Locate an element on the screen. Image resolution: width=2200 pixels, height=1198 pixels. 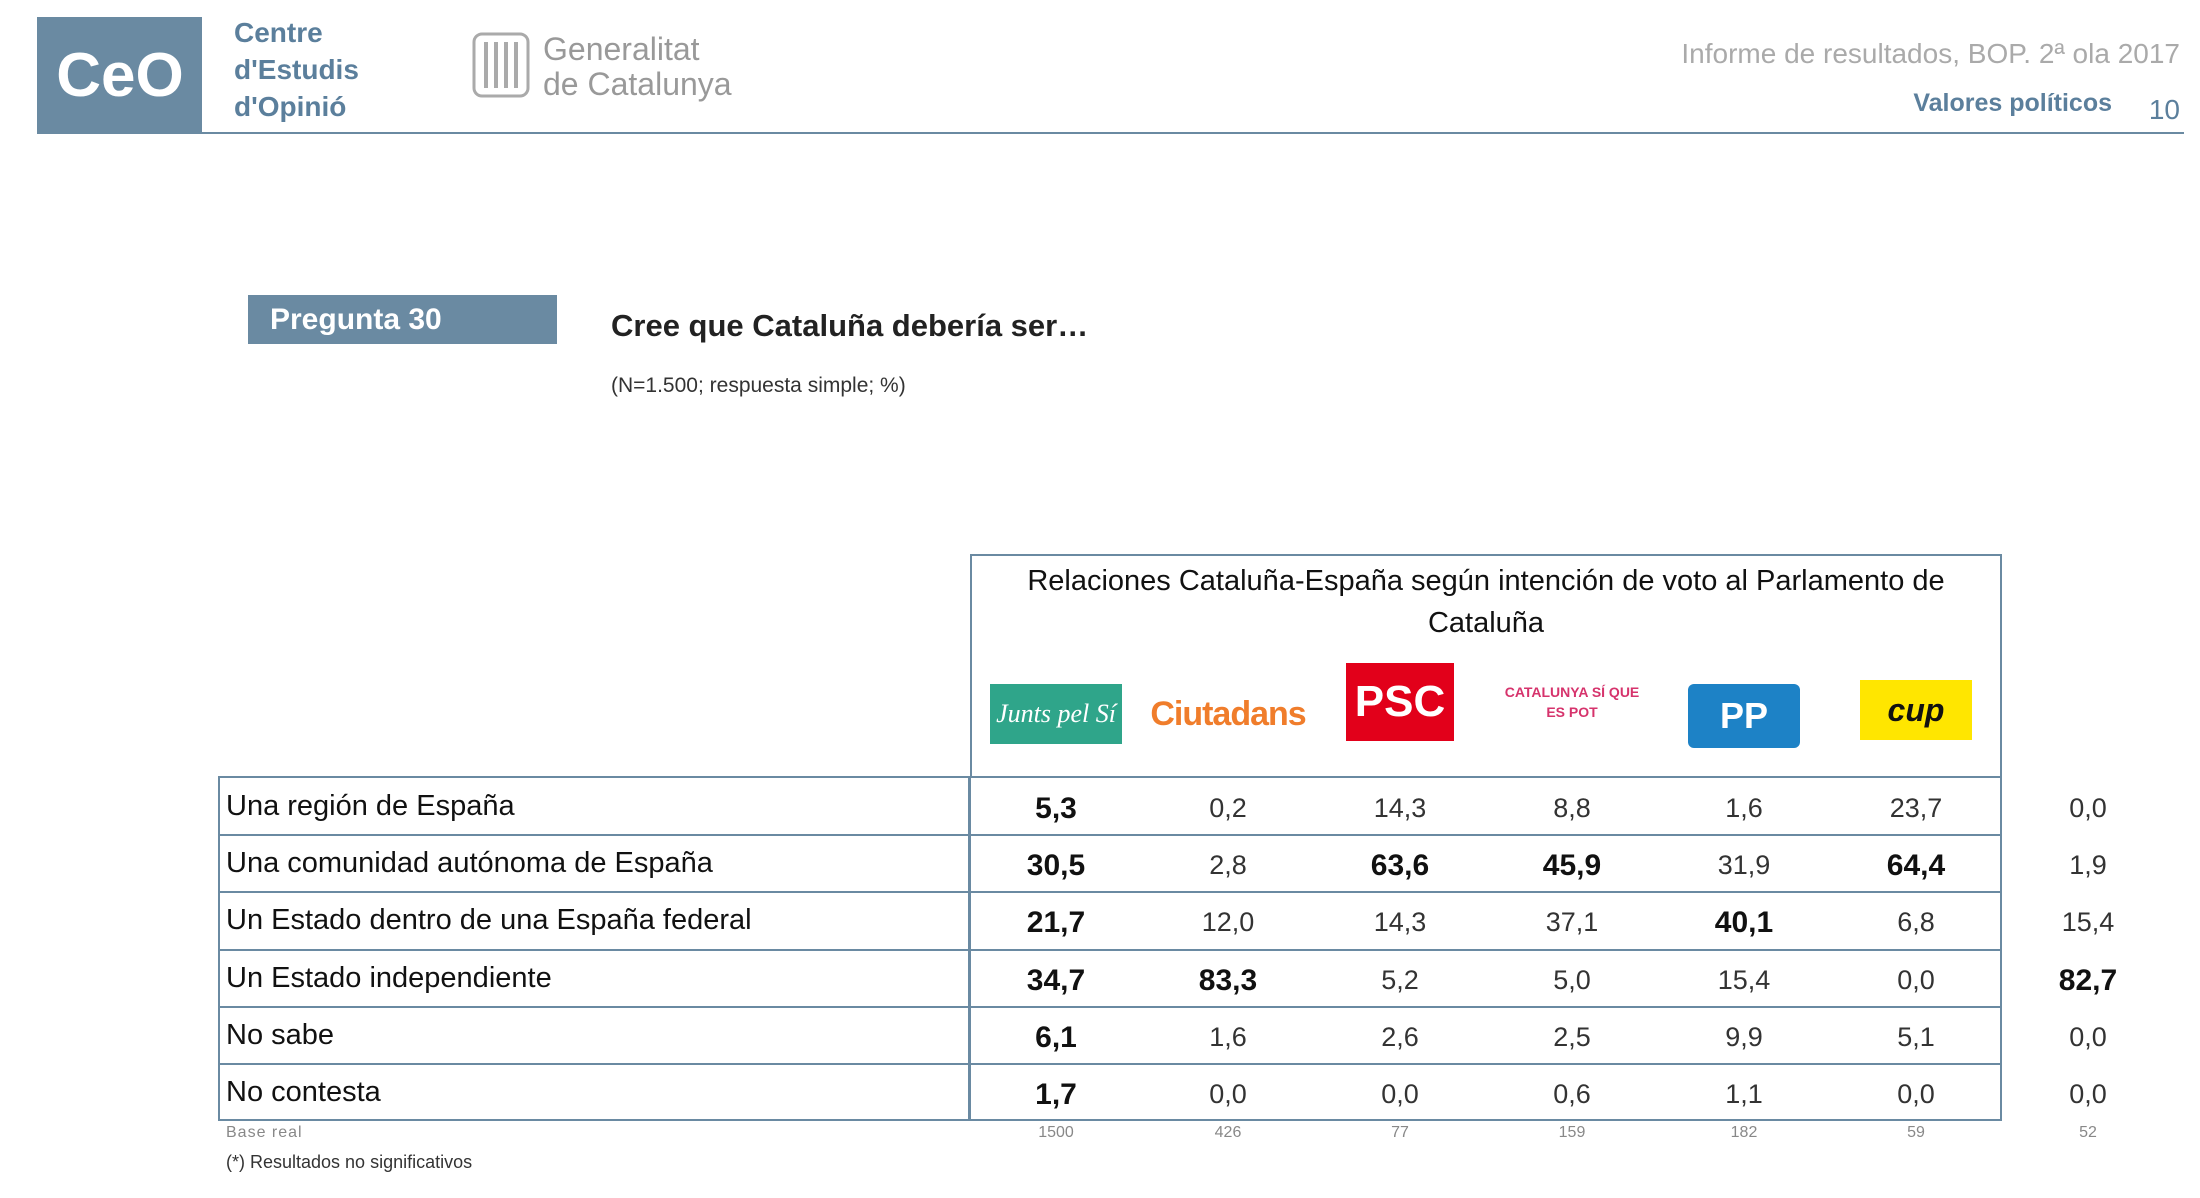
org-name: Centre d'Estudis d'Opinió is located at coordinates (296, 69).